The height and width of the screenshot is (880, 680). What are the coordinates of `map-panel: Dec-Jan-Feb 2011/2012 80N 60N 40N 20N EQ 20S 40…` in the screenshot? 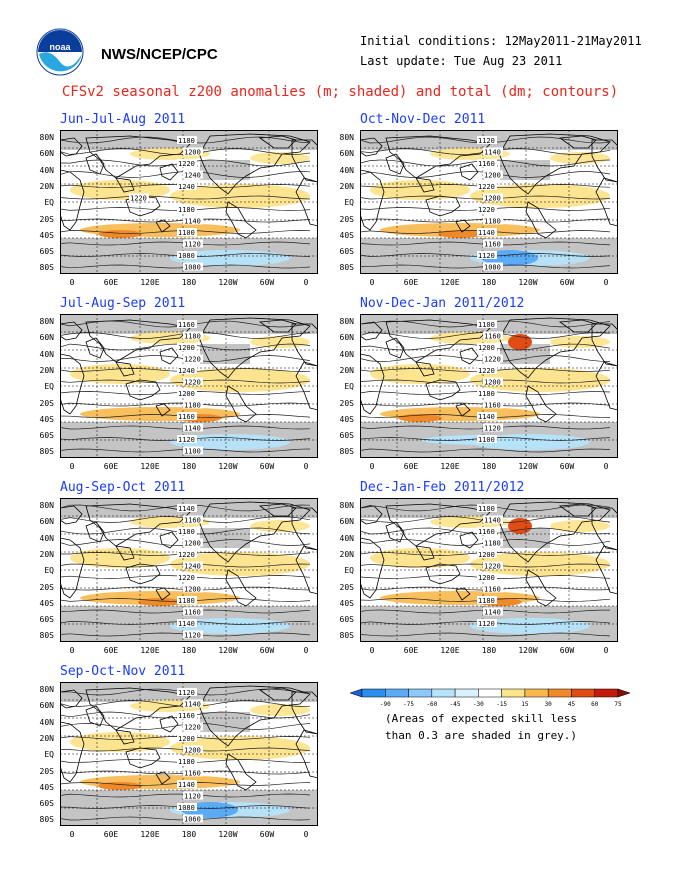 It's located at (477, 572).